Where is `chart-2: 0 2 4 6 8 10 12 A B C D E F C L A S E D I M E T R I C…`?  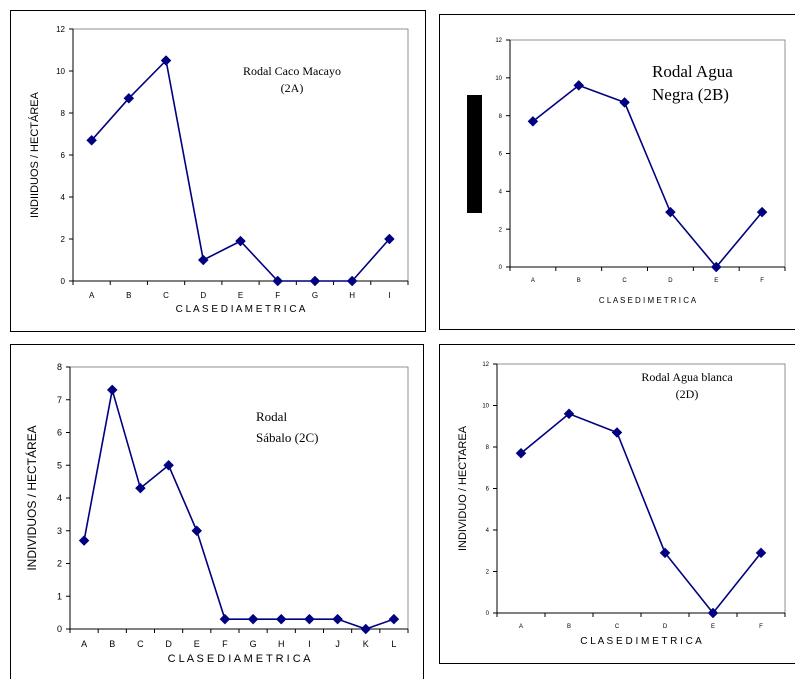
chart-2: 0 2 4 6 8 10 12 A B C D E F C L A S E D I M E T R I C… is located at coordinates (640, 171).